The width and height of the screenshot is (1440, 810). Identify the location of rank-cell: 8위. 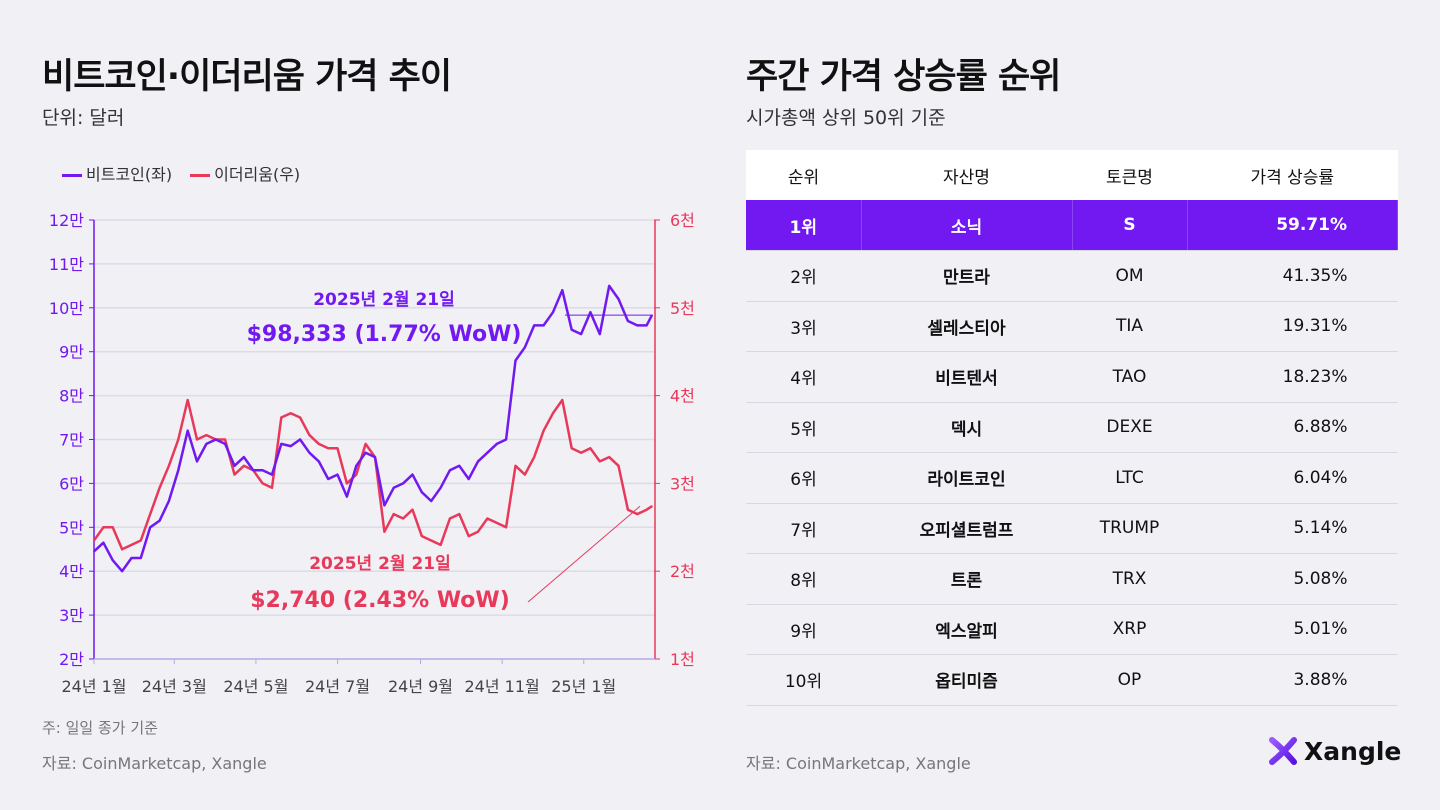
(803, 579).